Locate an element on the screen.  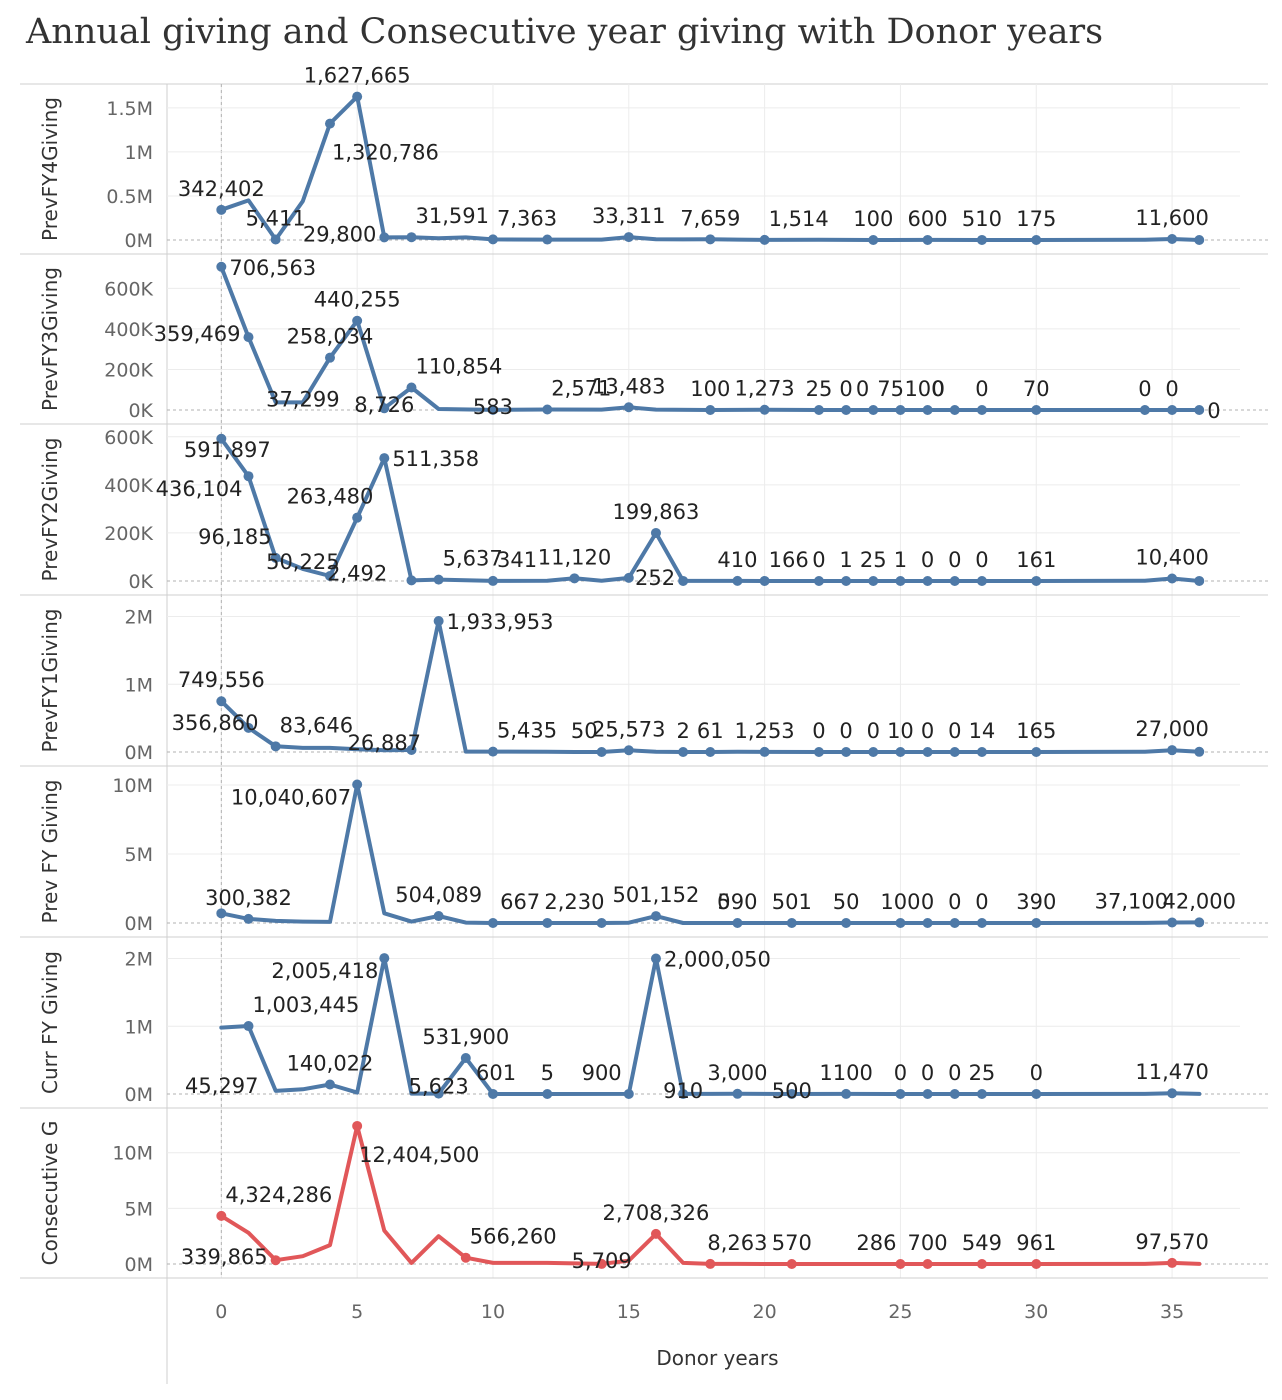
panel-axis-title: PrevFY3Giving is located at coordinates (50, 339).